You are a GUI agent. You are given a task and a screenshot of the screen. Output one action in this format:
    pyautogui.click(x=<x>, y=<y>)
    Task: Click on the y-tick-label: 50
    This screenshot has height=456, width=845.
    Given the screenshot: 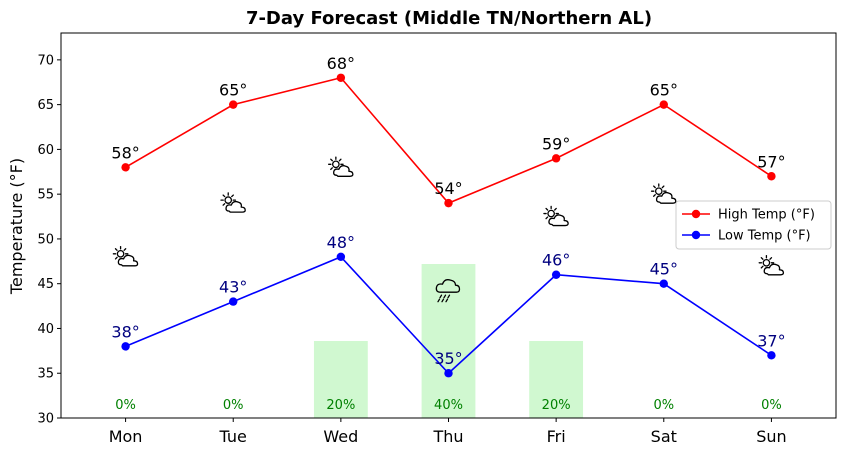 What is the action you would take?
    pyautogui.click(x=45, y=239)
    